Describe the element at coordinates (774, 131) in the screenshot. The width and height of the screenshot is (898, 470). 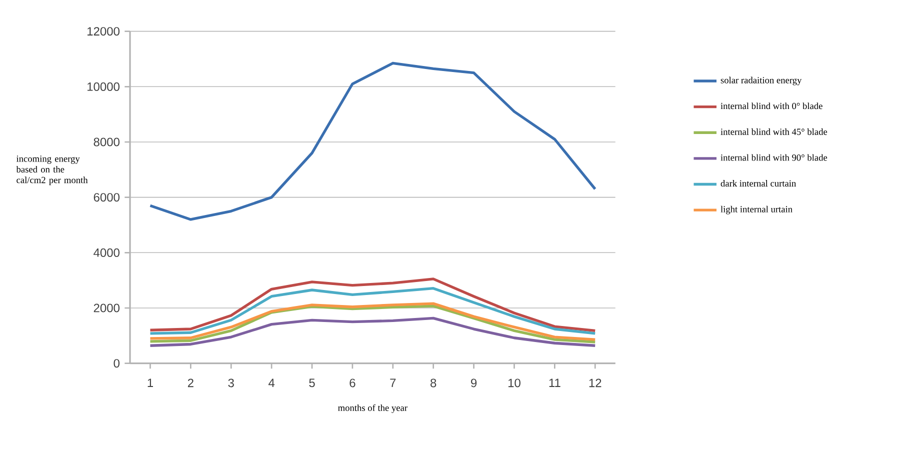
I see `legend-label: internal blind with 45° blade` at that location.